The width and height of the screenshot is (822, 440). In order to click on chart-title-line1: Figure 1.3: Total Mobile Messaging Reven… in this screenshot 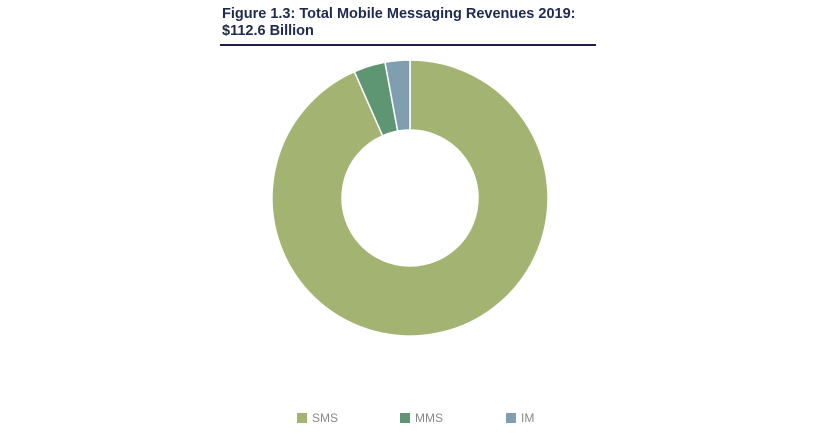, I will do `click(399, 14)`.